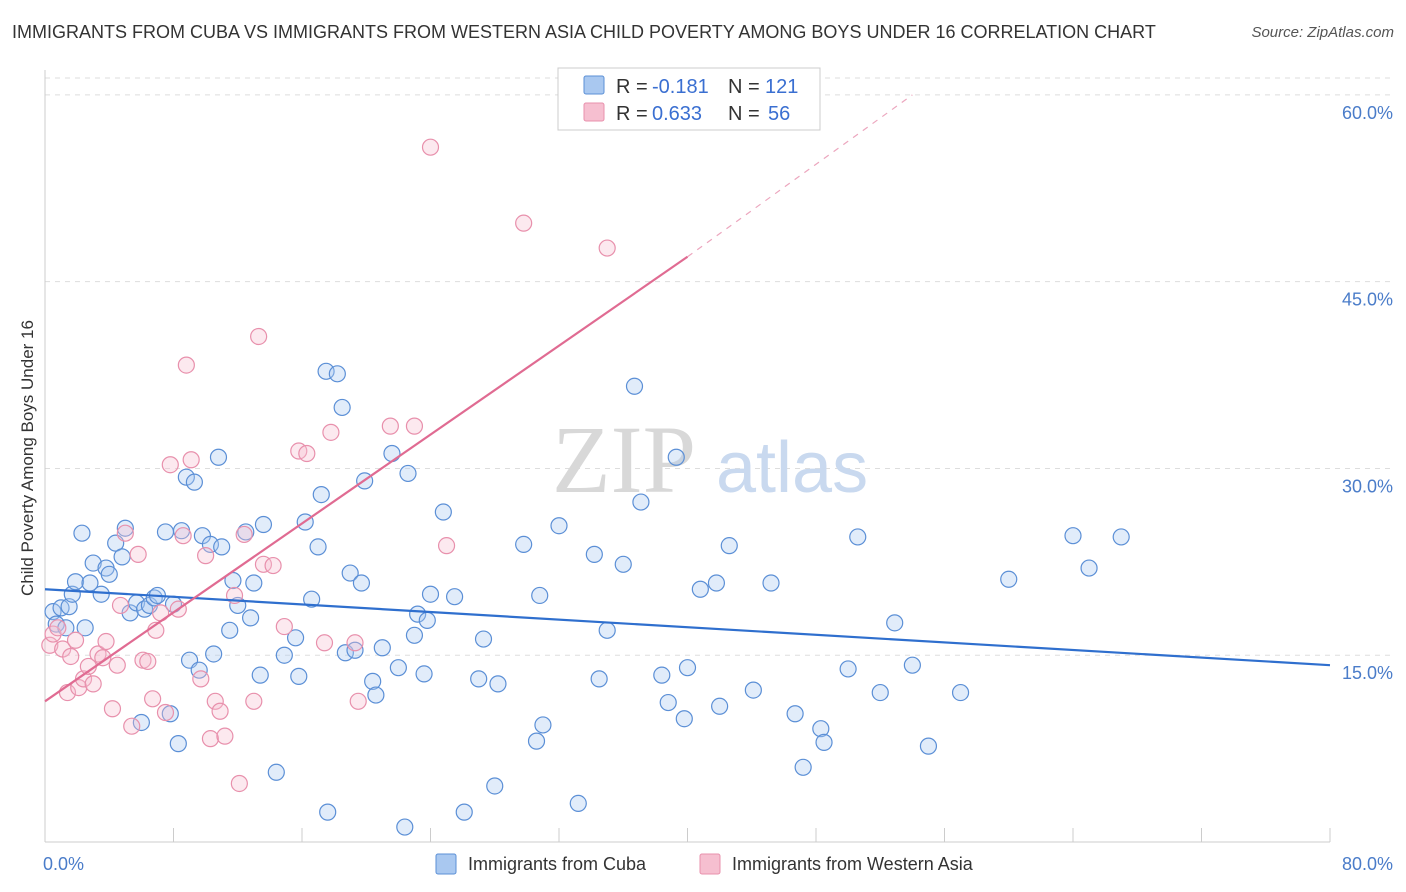 Image resolution: width=1406 pixels, height=892 pixels. I want to click on legend-swatch-cuba, so click(594, 85).